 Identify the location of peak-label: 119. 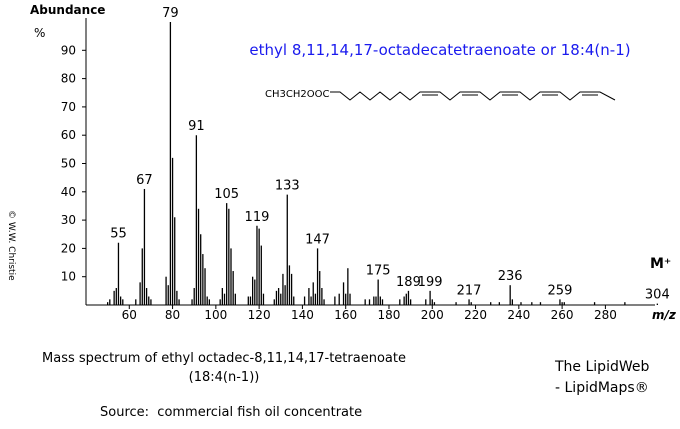
(257, 217).